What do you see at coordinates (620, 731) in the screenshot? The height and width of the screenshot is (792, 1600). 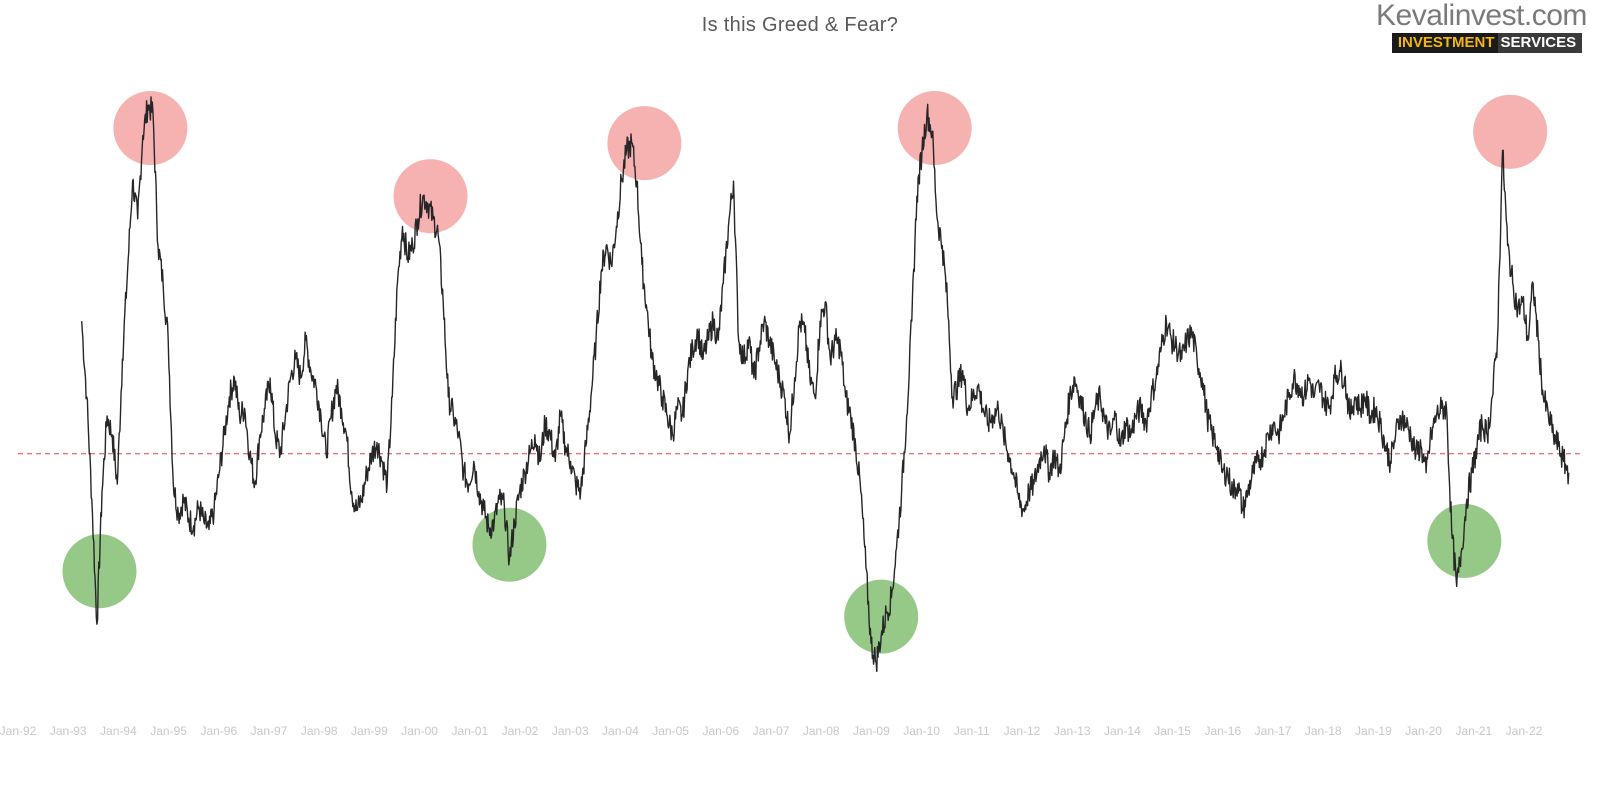 I see `x-tick-label: Jan-04` at bounding box center [620, 731].